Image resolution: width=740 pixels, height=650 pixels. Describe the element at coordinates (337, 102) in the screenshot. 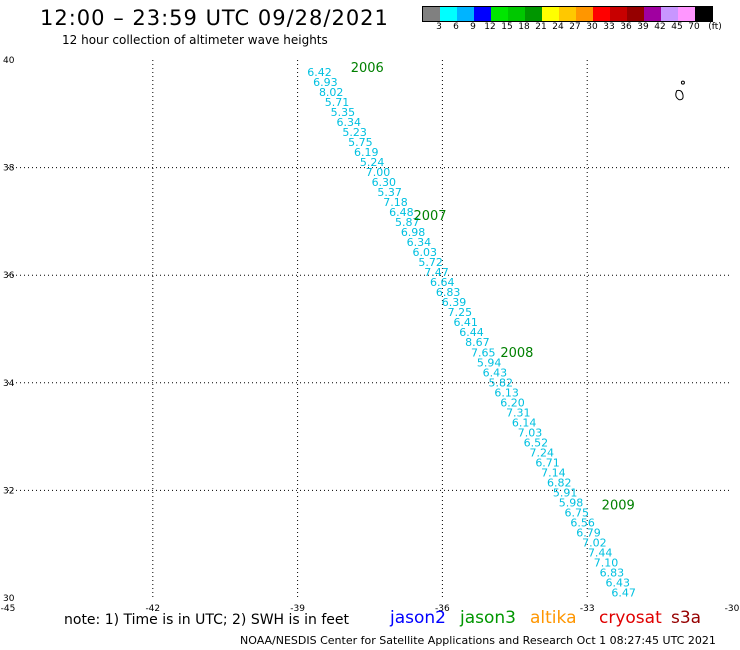

I see `wave-height-value: 5.71` at that location.